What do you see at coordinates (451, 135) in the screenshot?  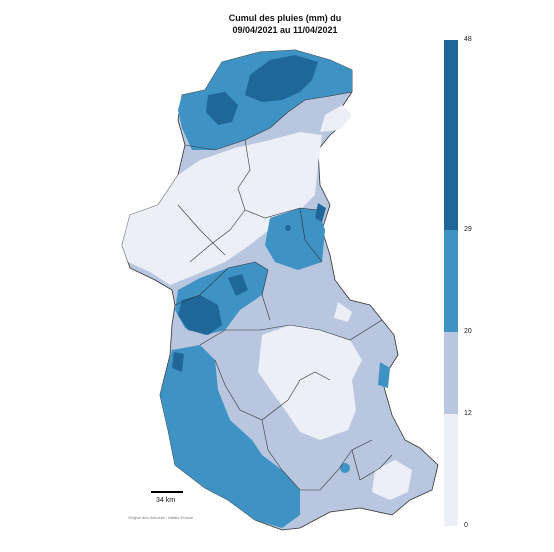 I see `legend-band-dark` at bounding box center [451, 135].